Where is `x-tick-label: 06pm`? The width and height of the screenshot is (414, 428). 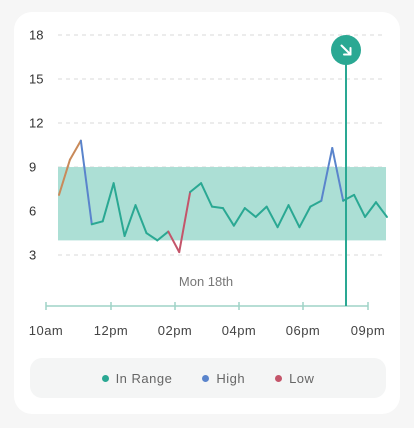 x-tick-label: 06pm is located at coordinates (303, 330).